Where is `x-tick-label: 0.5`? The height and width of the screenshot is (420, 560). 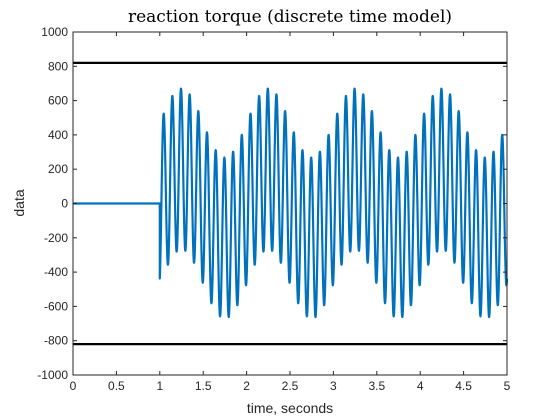 x-tick-label: 0.5 is located at coordinates (116, 386).